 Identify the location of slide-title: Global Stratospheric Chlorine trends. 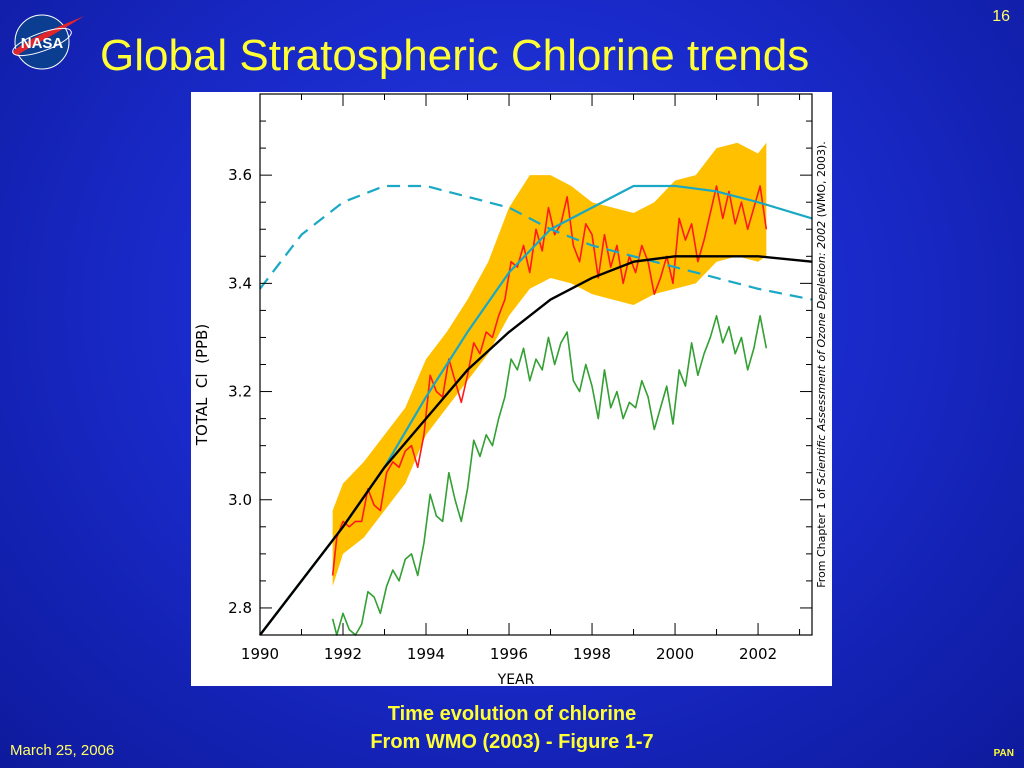
(455, 55).